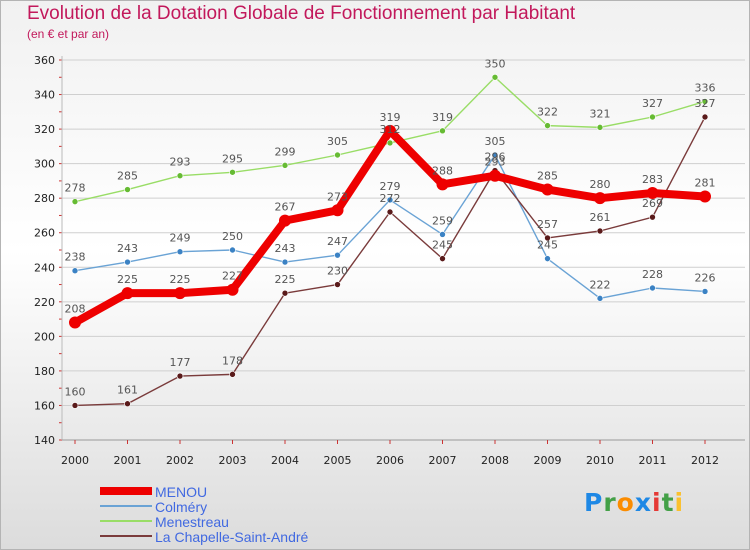  Describe the element at coordinates (443, 460) in the screenshot. I see `x-tick-label: 2007` at that location.